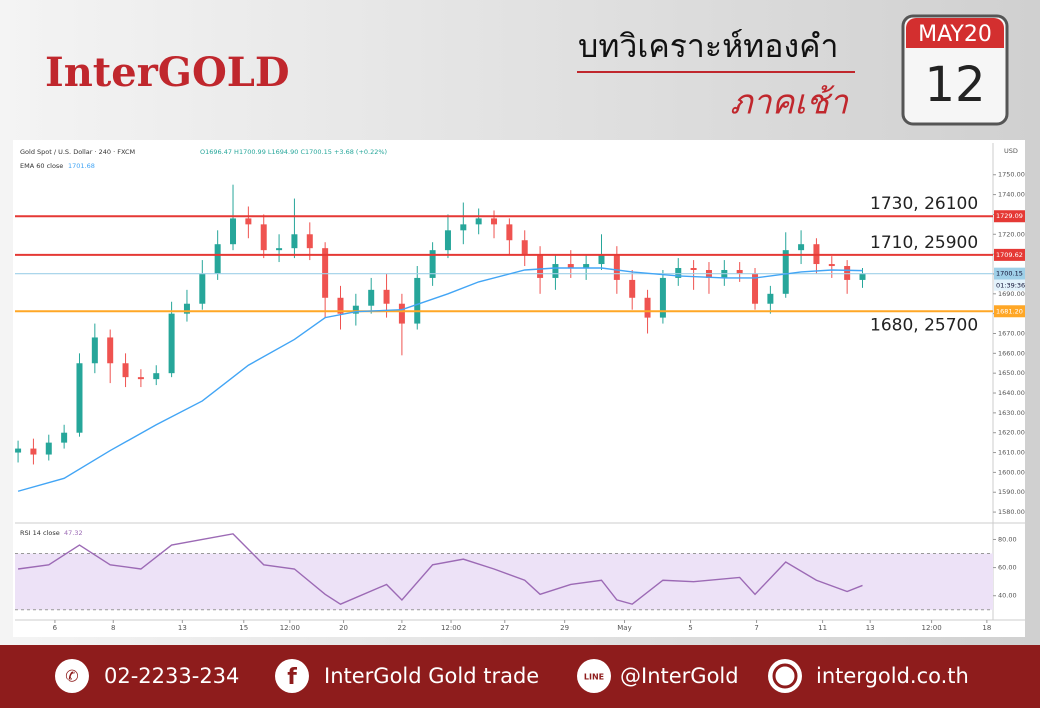 The image size is (1040, 712). I want to click on website: intergold.co.th, so click(892, 676).